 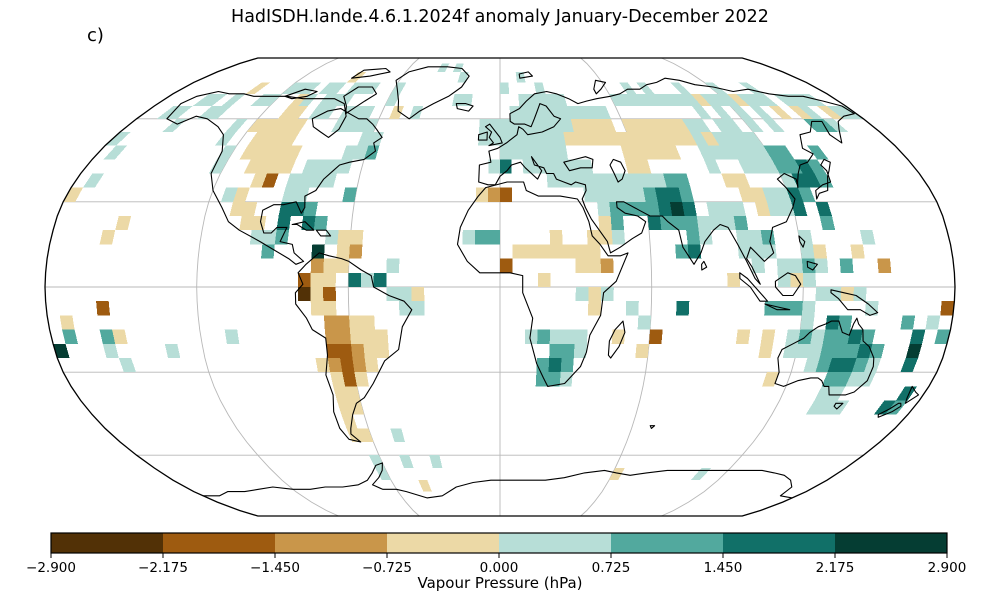 What do you see at coordinates (667, 543) in the screenshot?
I see `colorbar-segment` at bounding box center [667, 543].